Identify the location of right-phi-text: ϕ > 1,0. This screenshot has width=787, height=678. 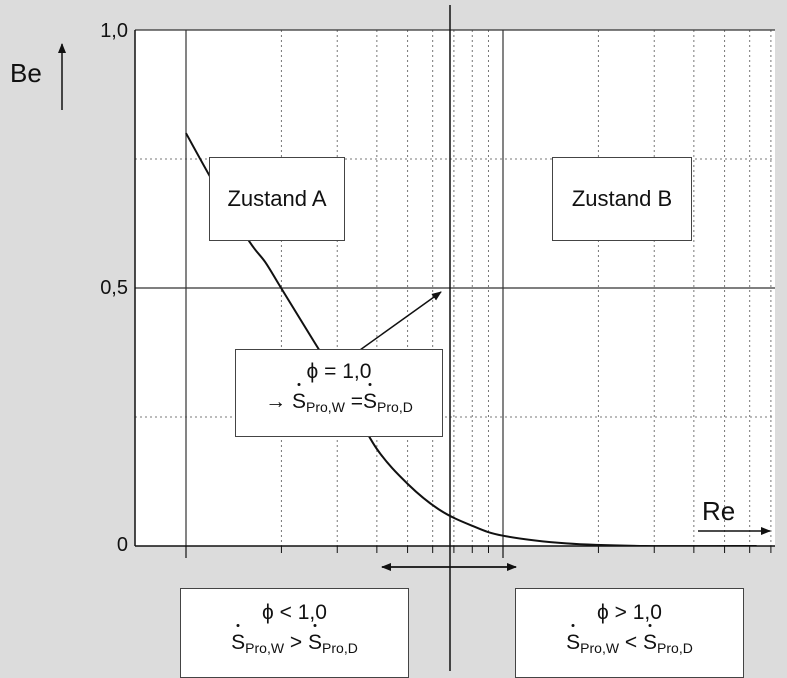
(629, 612).